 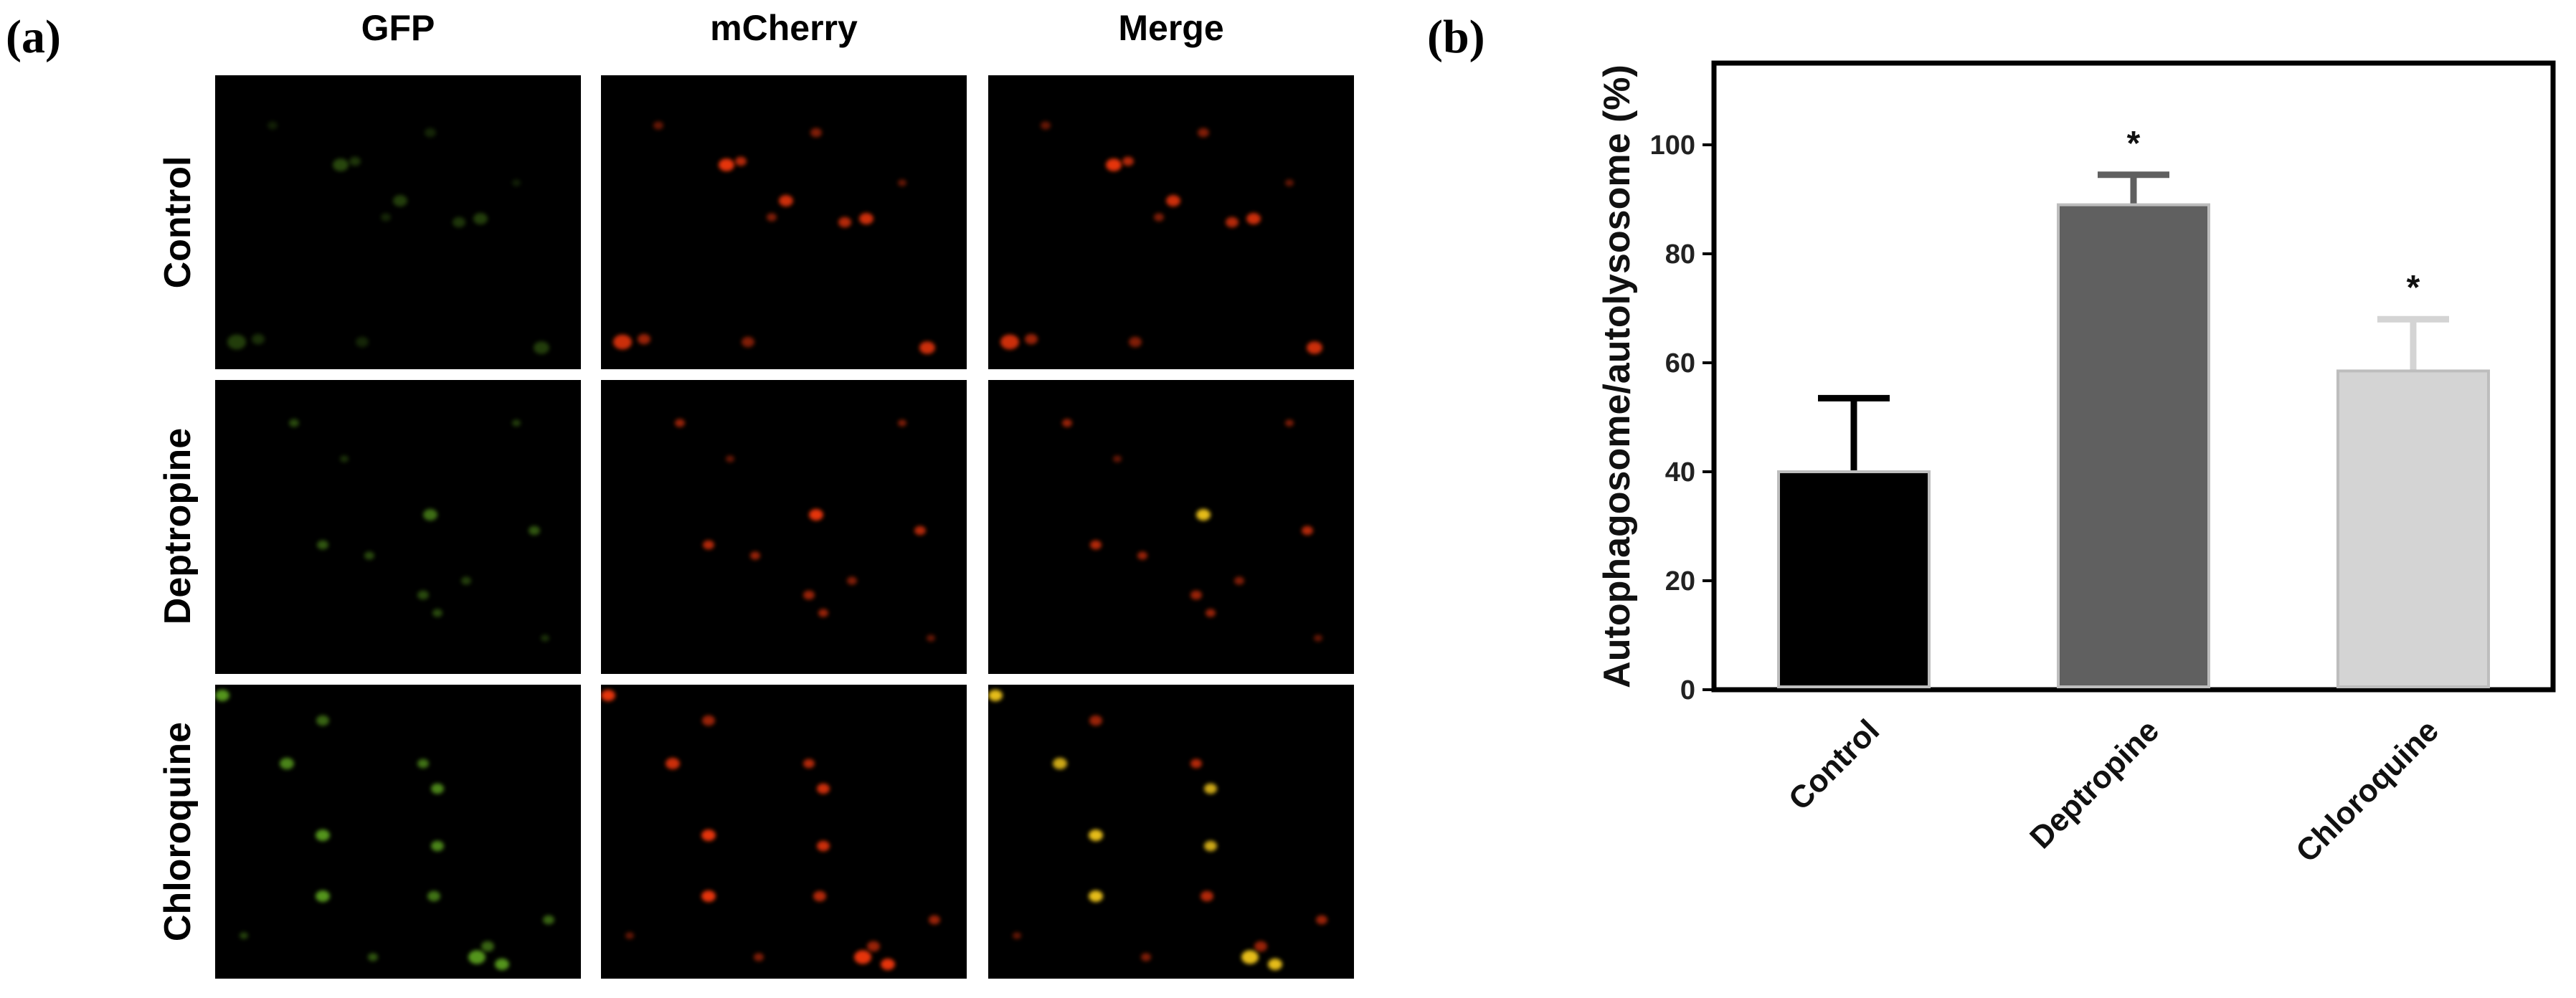 What do you see at coordinates (784, 222) in the screenshot?
I see `micrograph-control-mcherry` at bounding box center [784, 222].